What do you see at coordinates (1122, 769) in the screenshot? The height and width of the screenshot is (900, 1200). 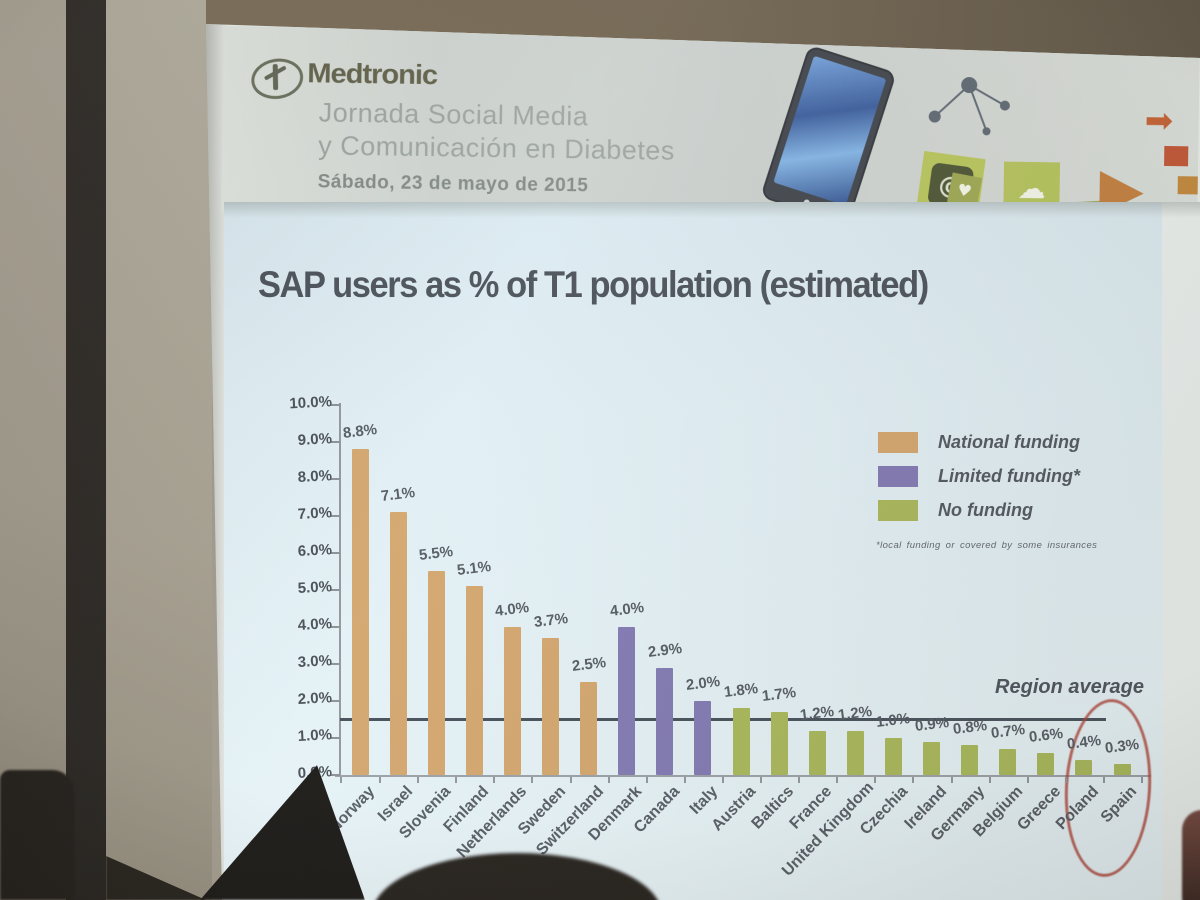 I see `bar-spain` at bounding box center [1122, 769].